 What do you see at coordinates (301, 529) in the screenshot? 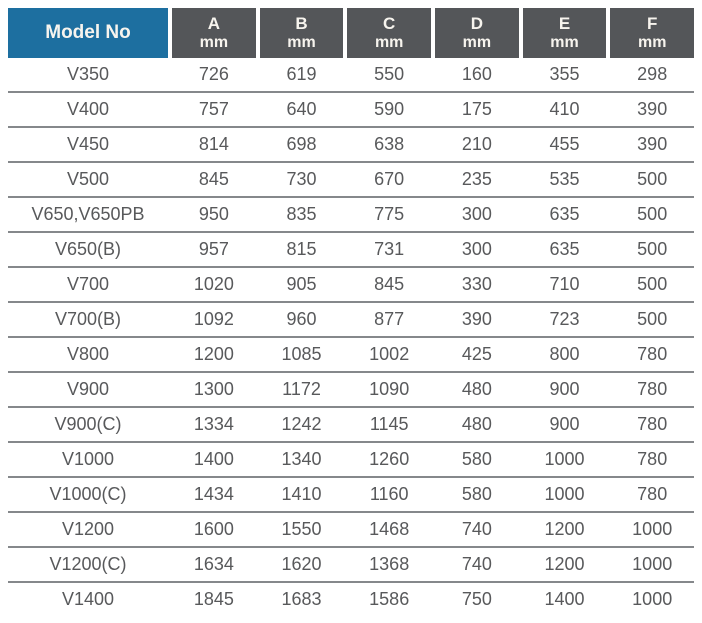
I see `value-cell: 1550` at bounding box center [301, 529].